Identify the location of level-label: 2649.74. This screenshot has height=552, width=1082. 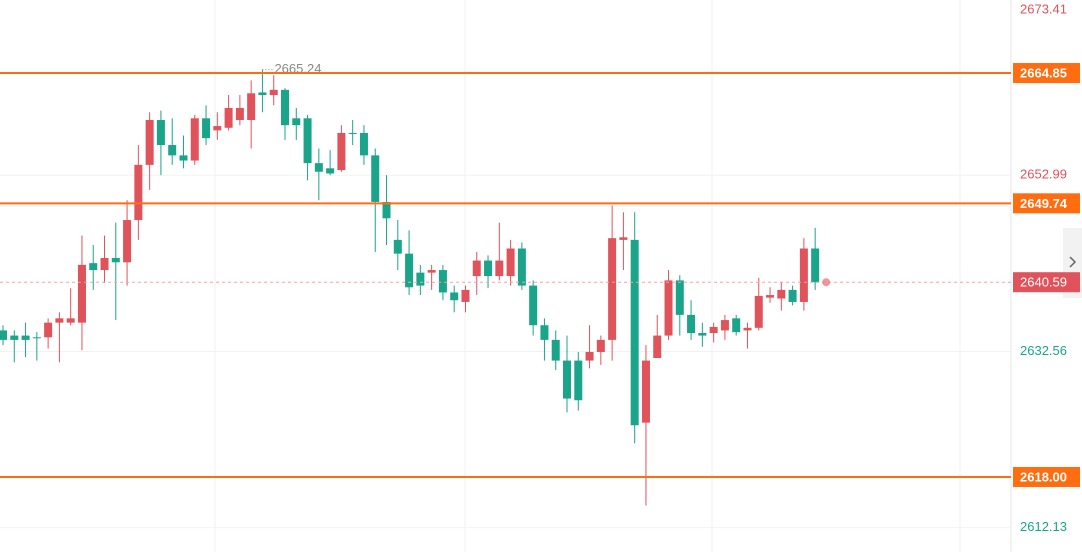
(1044, 203).